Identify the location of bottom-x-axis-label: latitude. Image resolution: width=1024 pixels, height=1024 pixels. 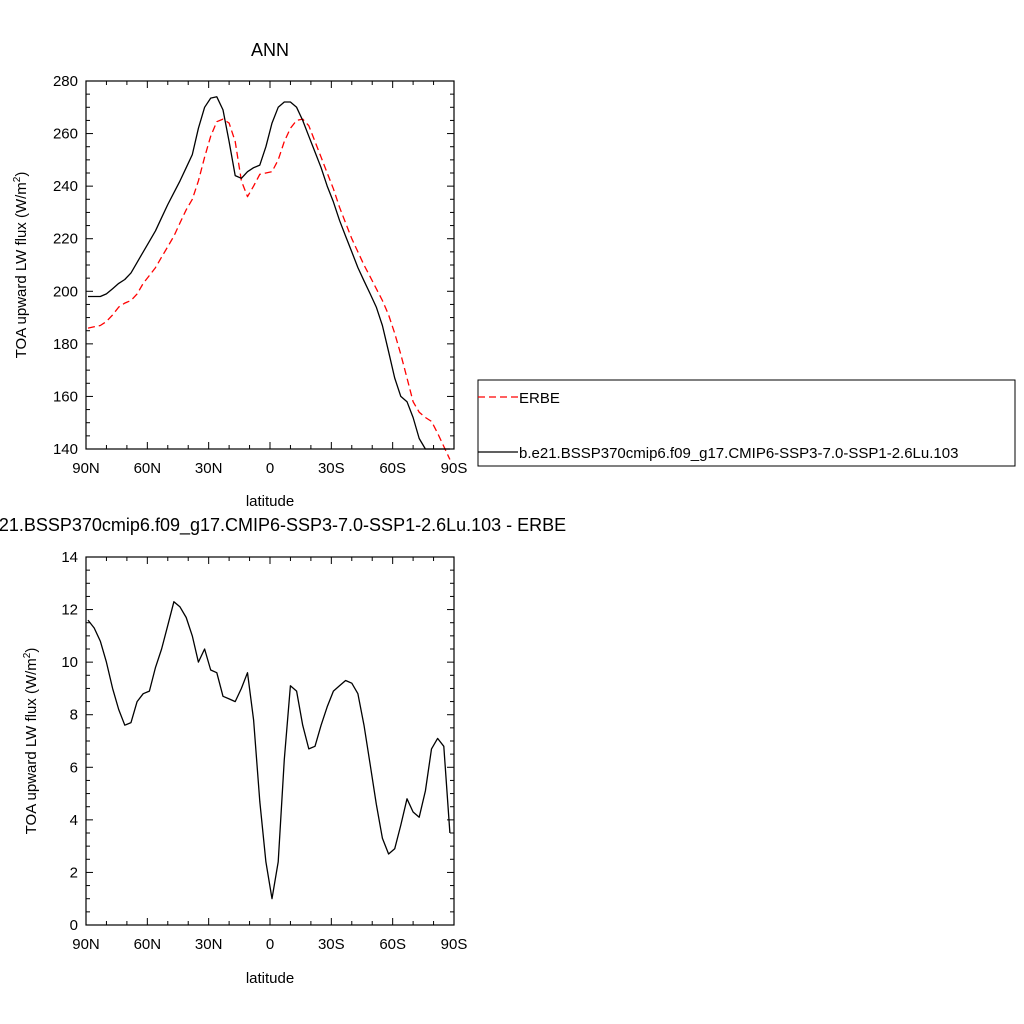
(270, 978).